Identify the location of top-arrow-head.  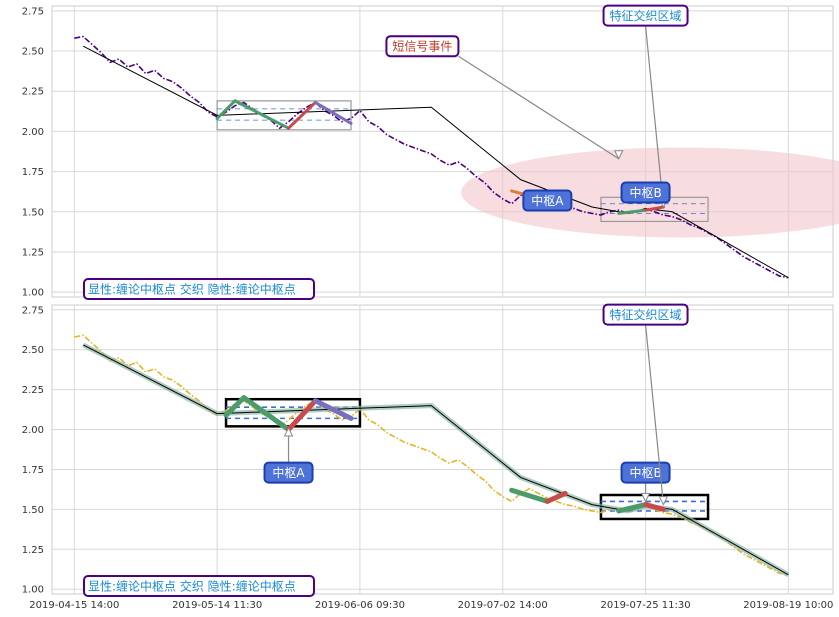
(618, 155).